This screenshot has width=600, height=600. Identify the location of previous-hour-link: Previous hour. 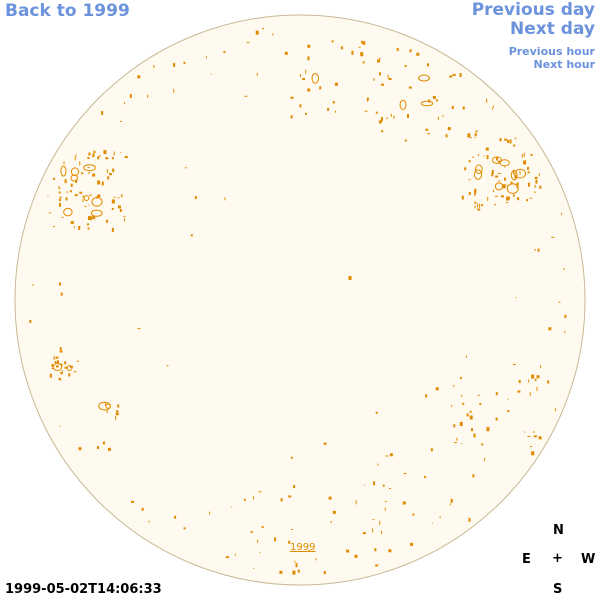
(551, 51).